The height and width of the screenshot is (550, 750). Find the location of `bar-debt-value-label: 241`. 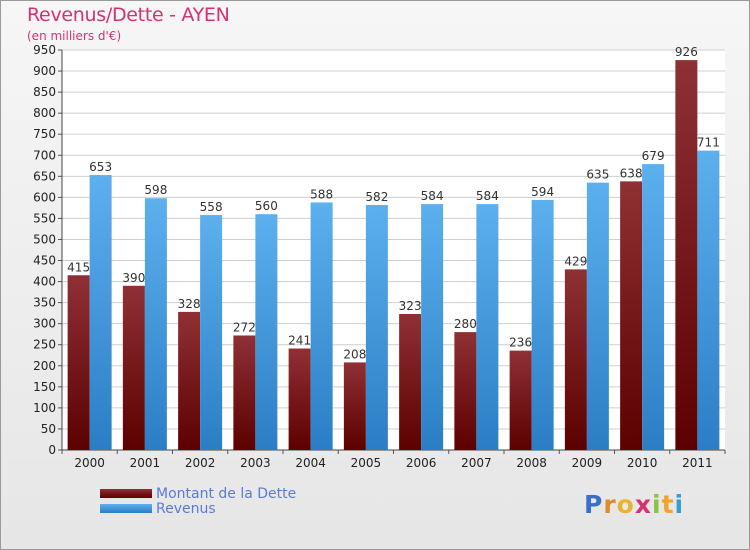

bar-debt-value-label: 241 is located at coordinates (299, 341).